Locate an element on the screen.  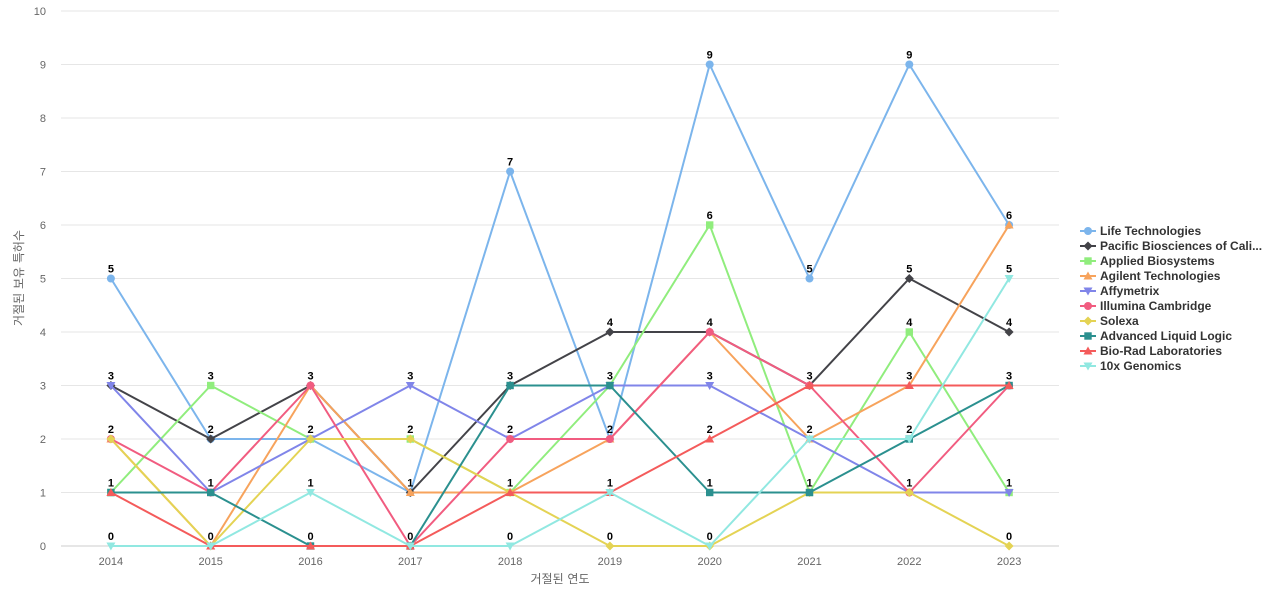
x-tick-label: 2015 is located at coordinates (210, 562).